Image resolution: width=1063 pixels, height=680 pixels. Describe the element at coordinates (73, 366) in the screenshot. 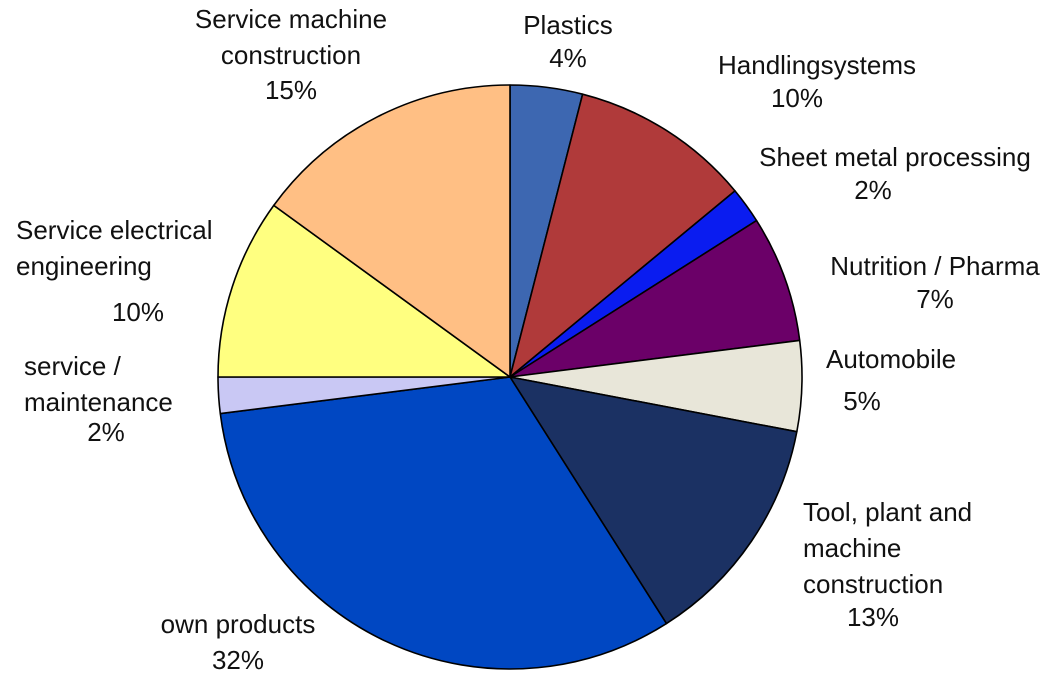

I see `slice-label-line: service /` at that location.